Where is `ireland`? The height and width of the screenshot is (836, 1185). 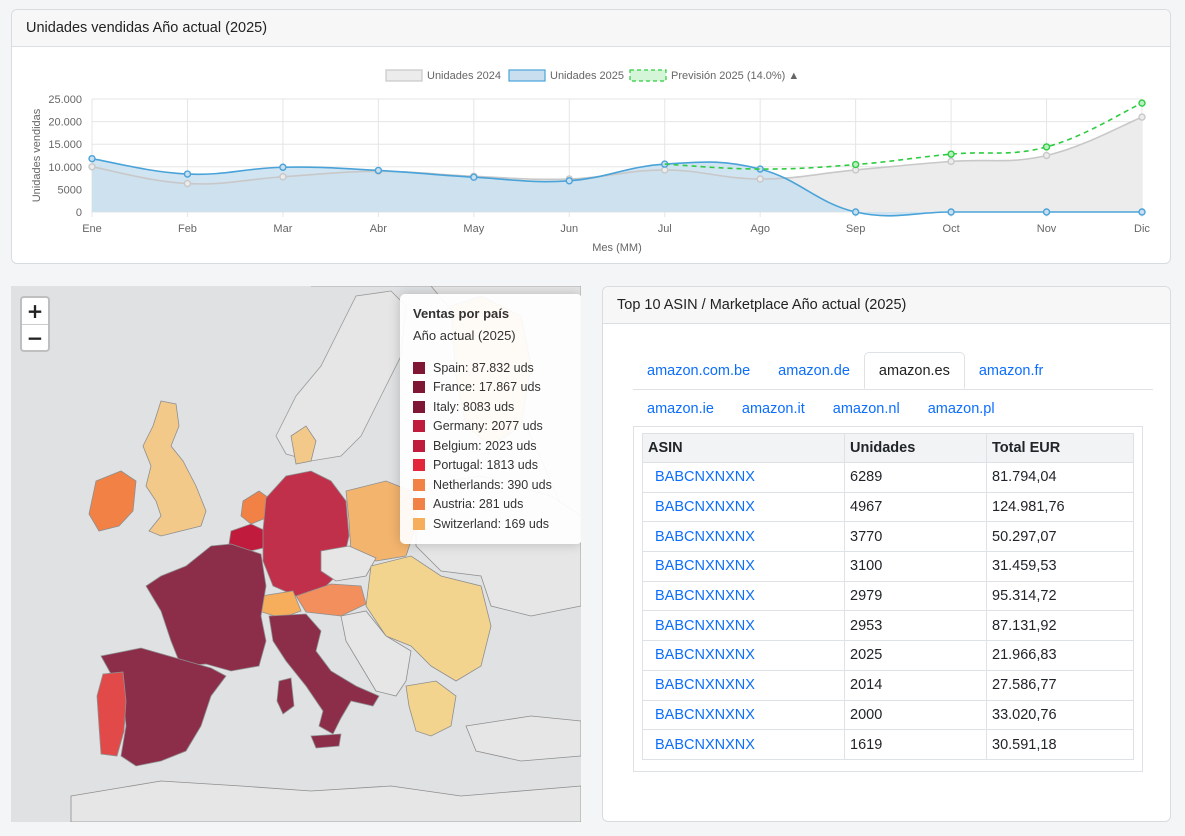
ireland is located at coordinates (112, 501).